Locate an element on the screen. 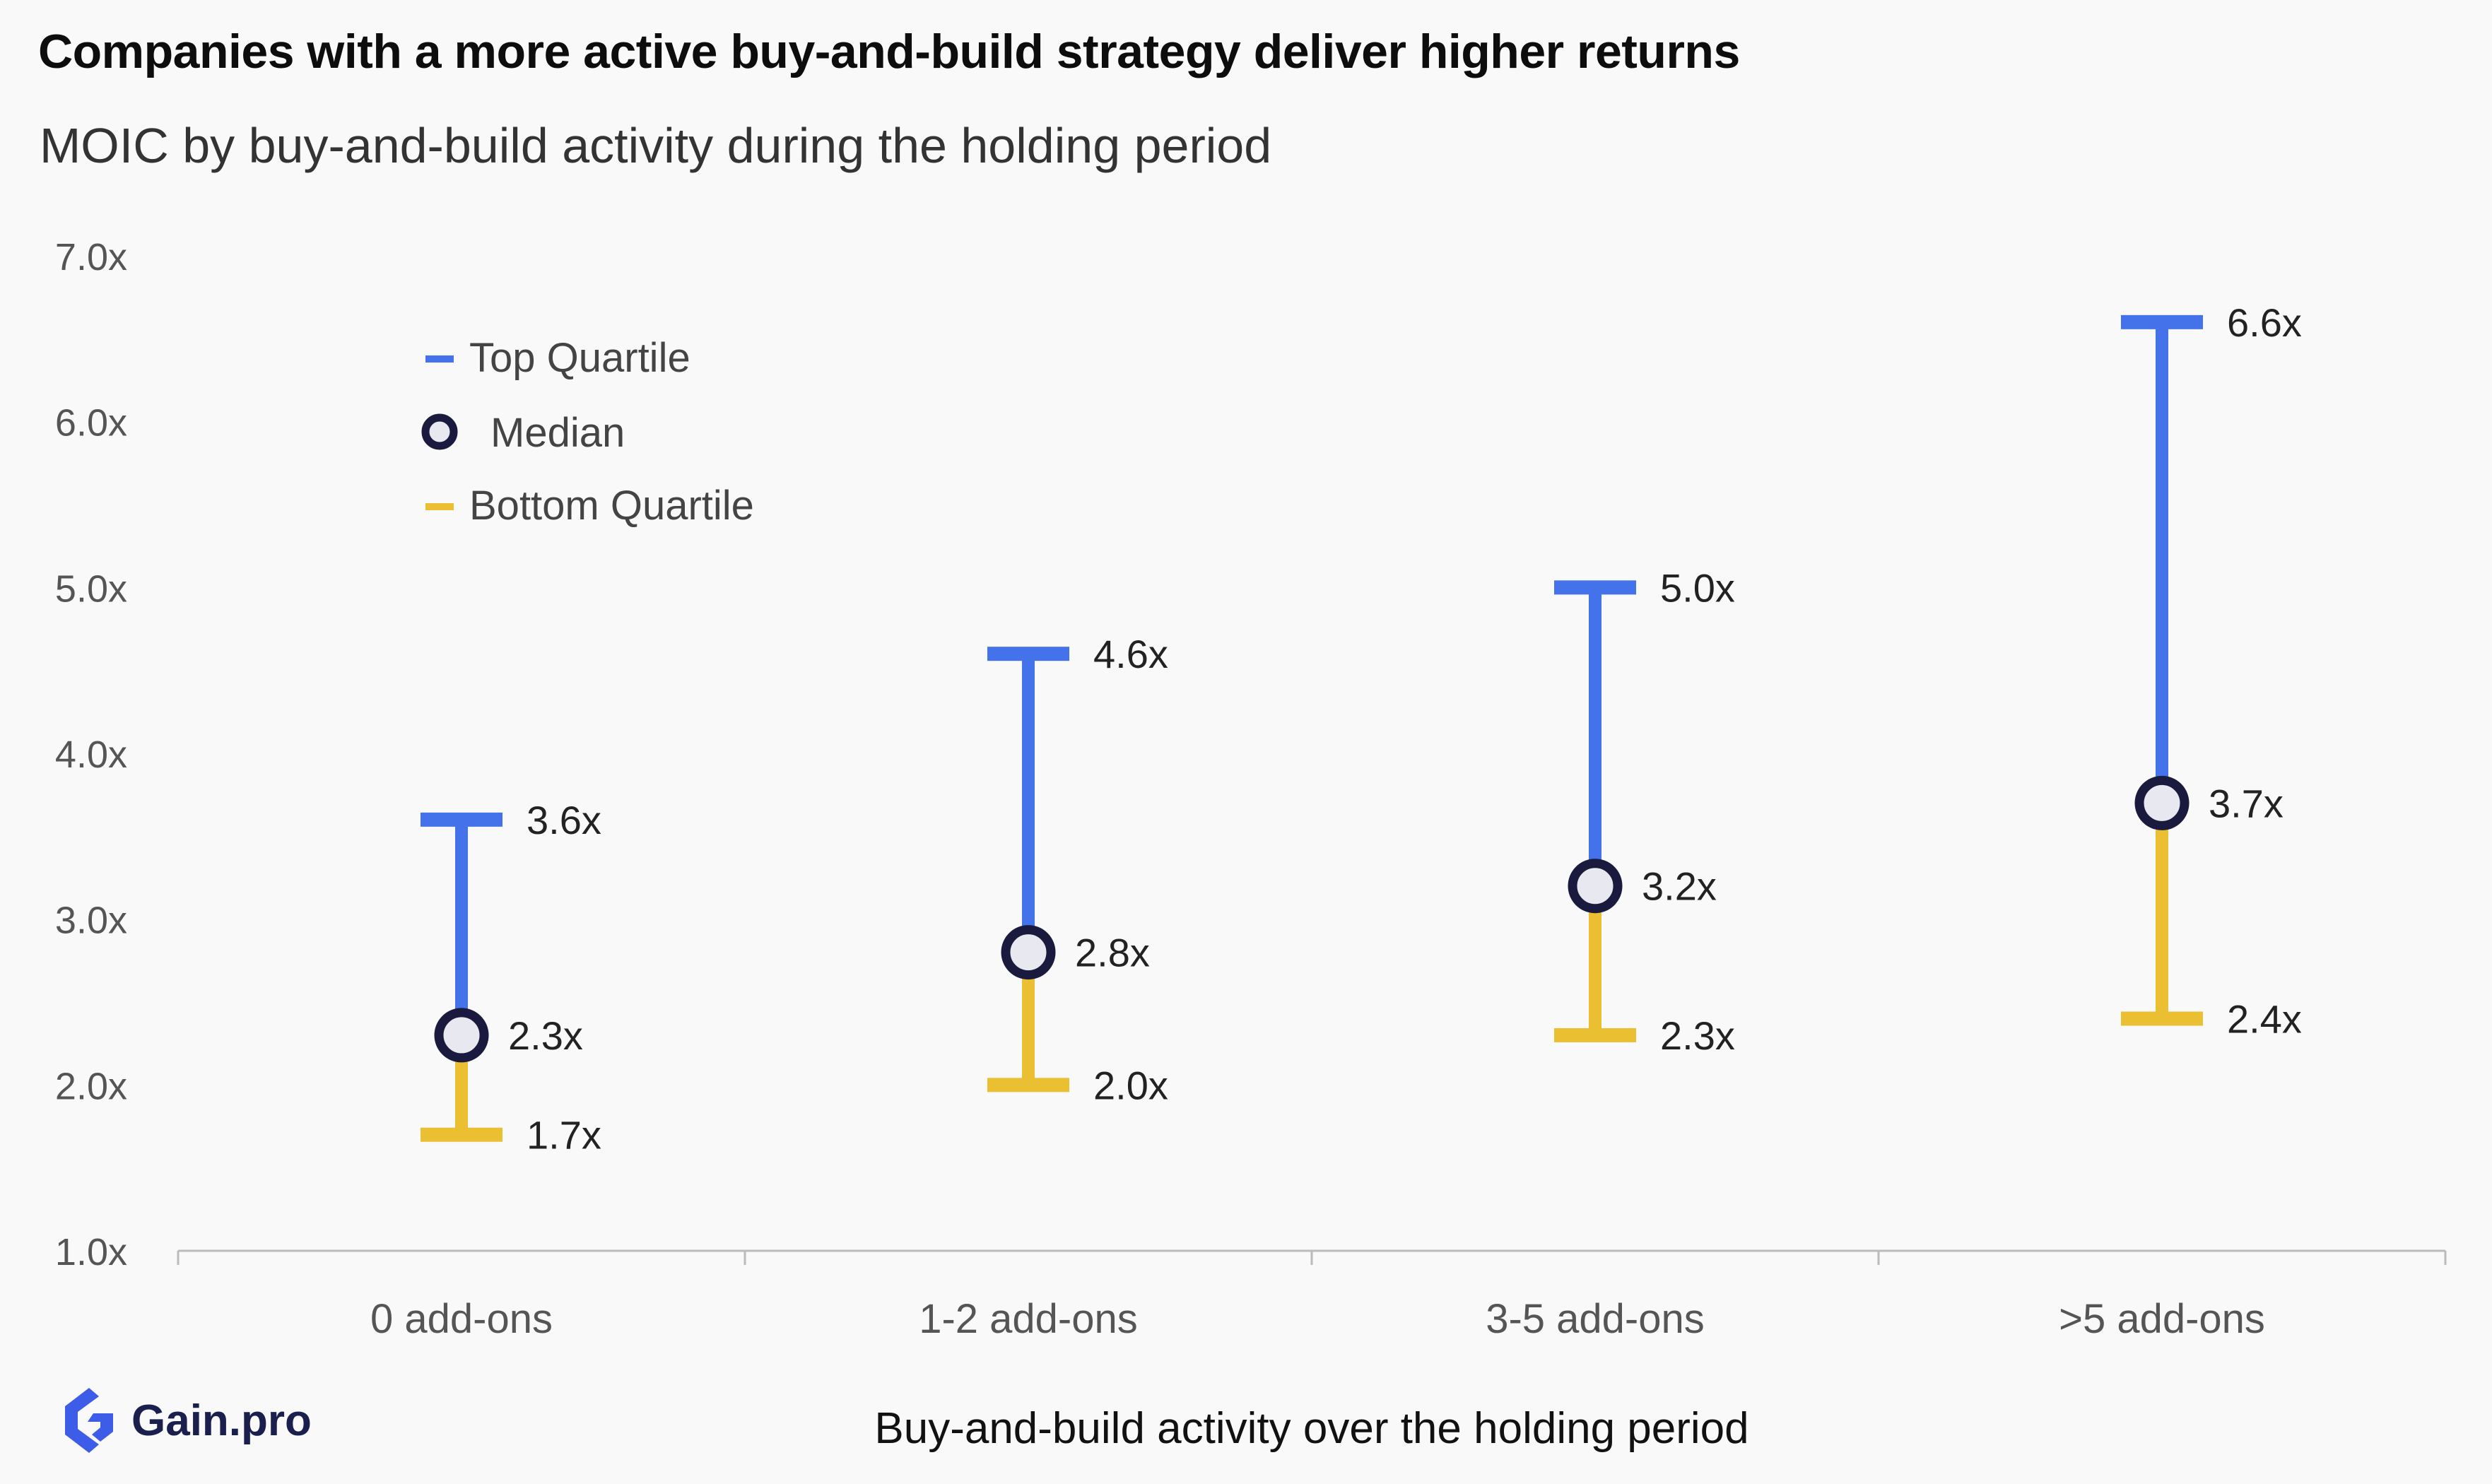  legend-top-quartile-label: Top Quartile is located at coordinates (579, 358).